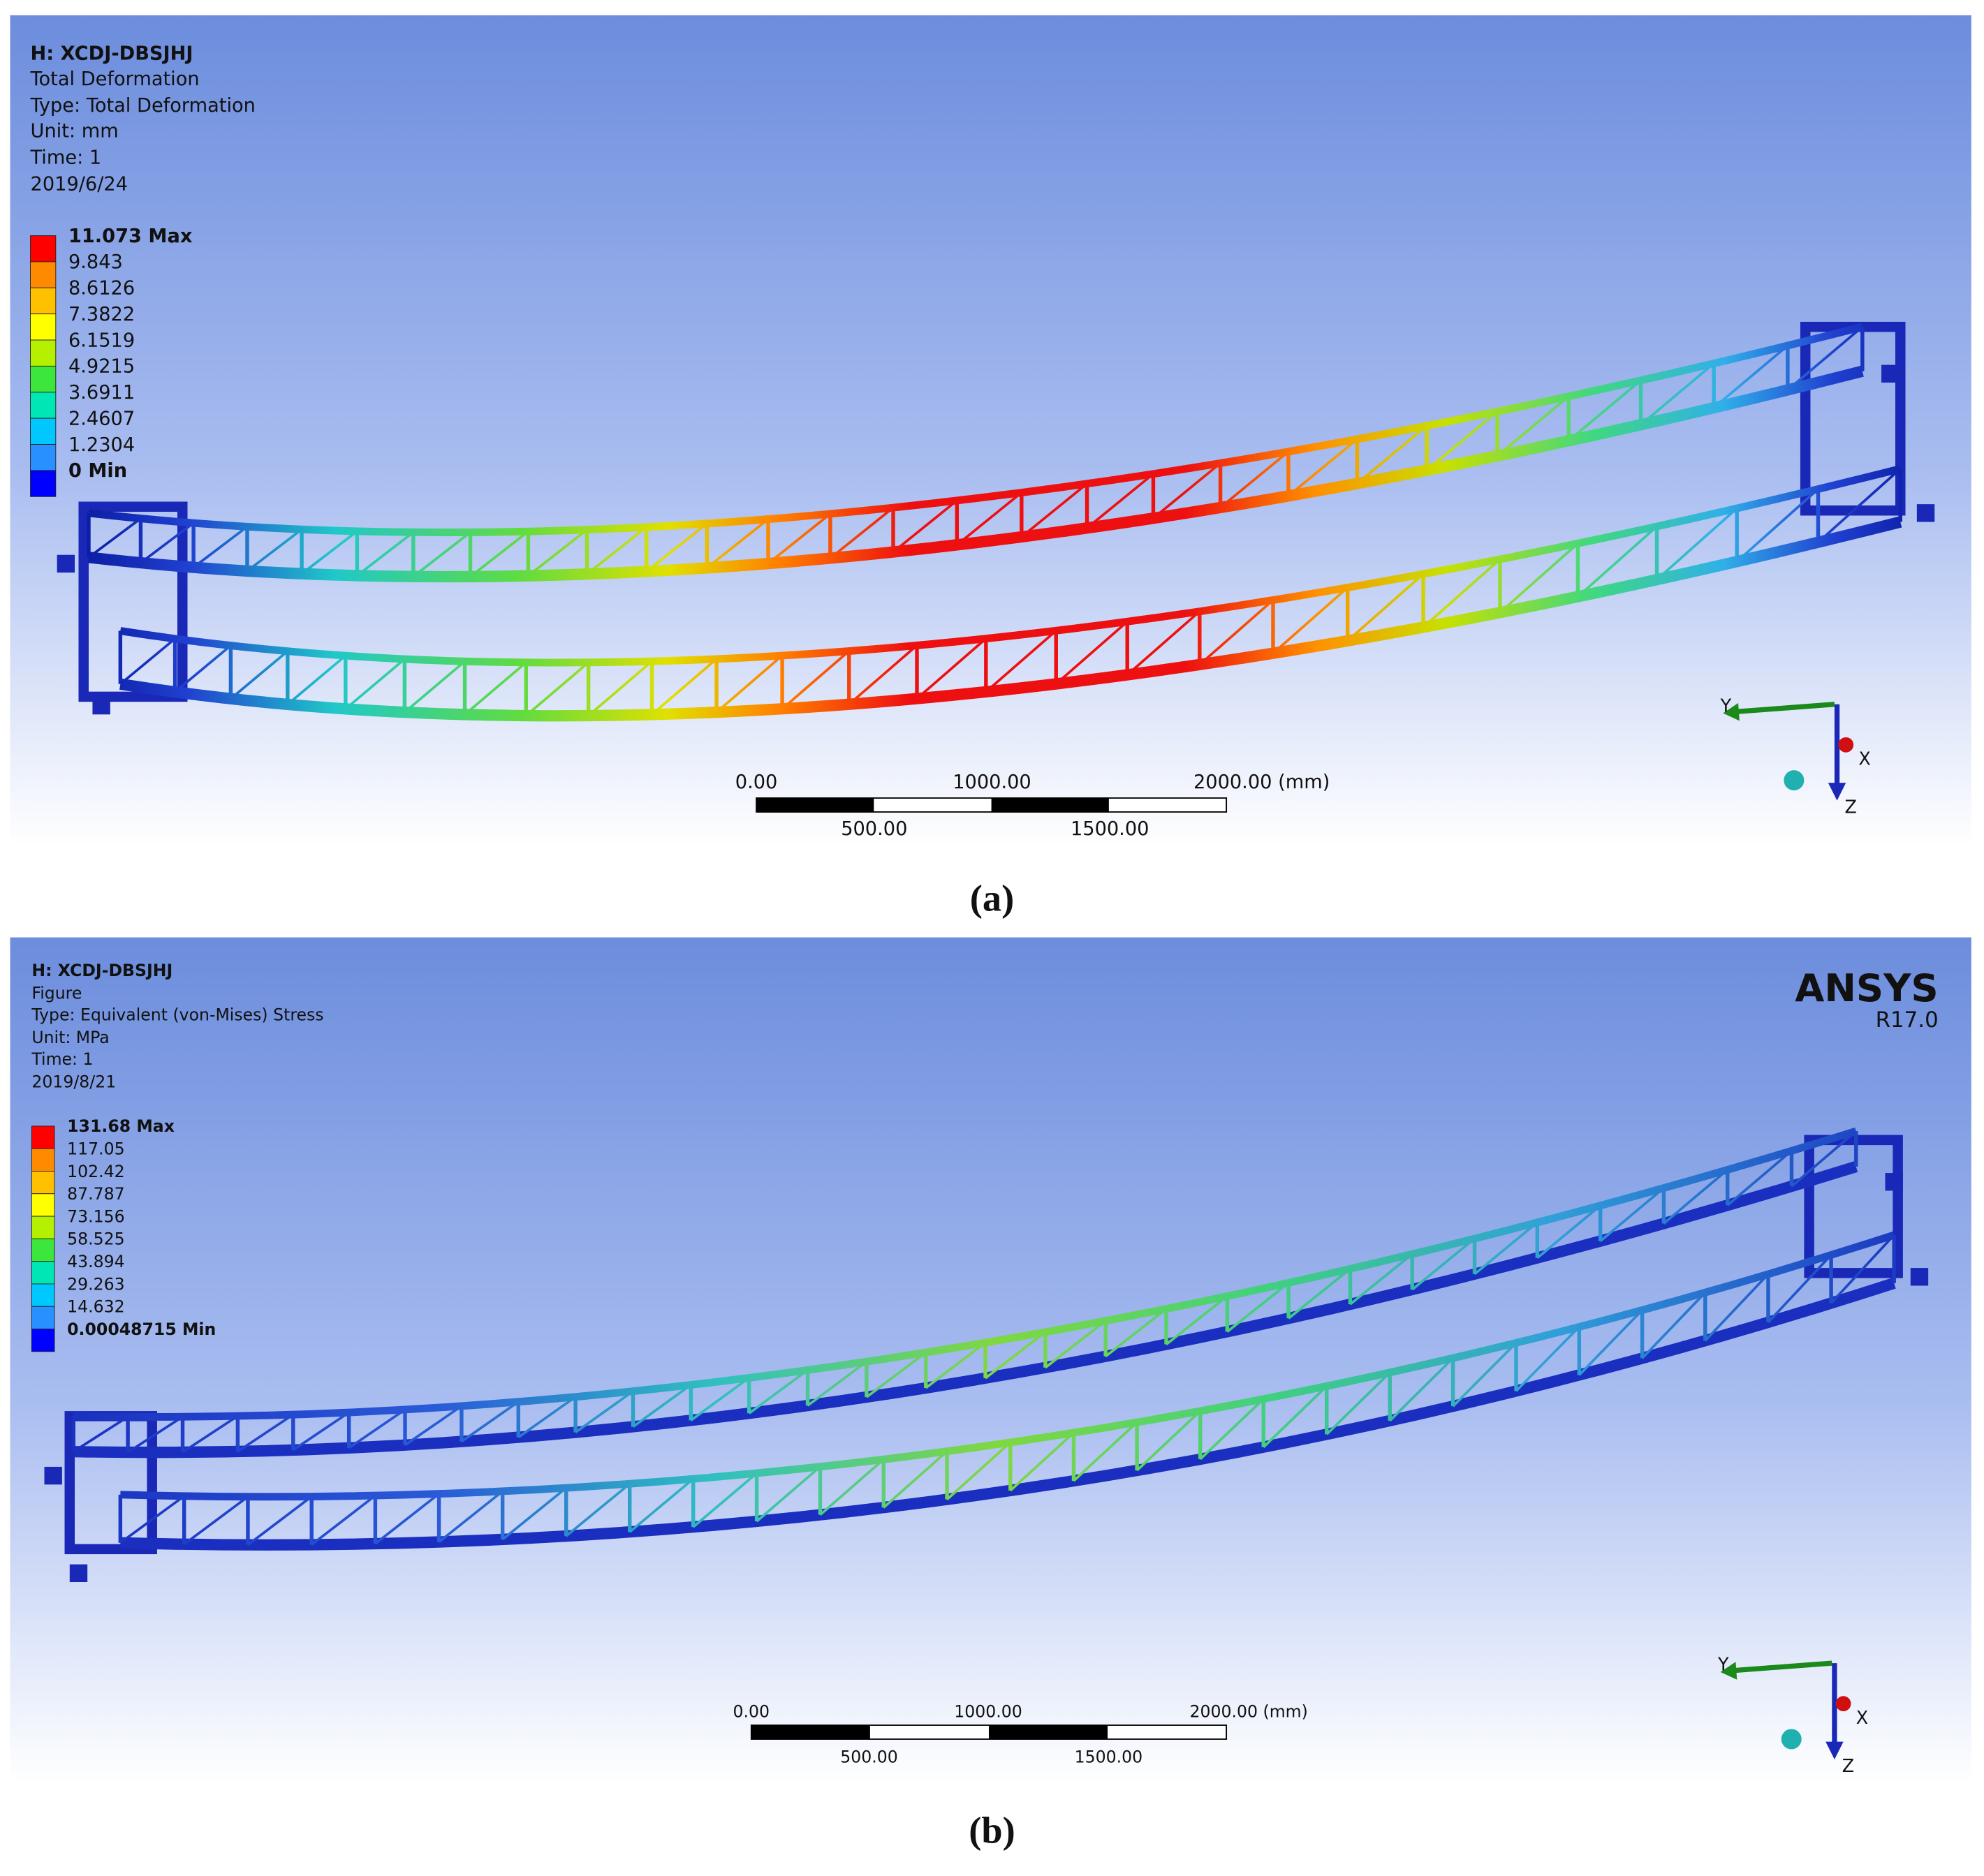 The height and width of the screenshot is (1876, 1984). Describe the element at coordinates (115, 79) in the screenshot. I see `header-line: Total Deformation` at that location.